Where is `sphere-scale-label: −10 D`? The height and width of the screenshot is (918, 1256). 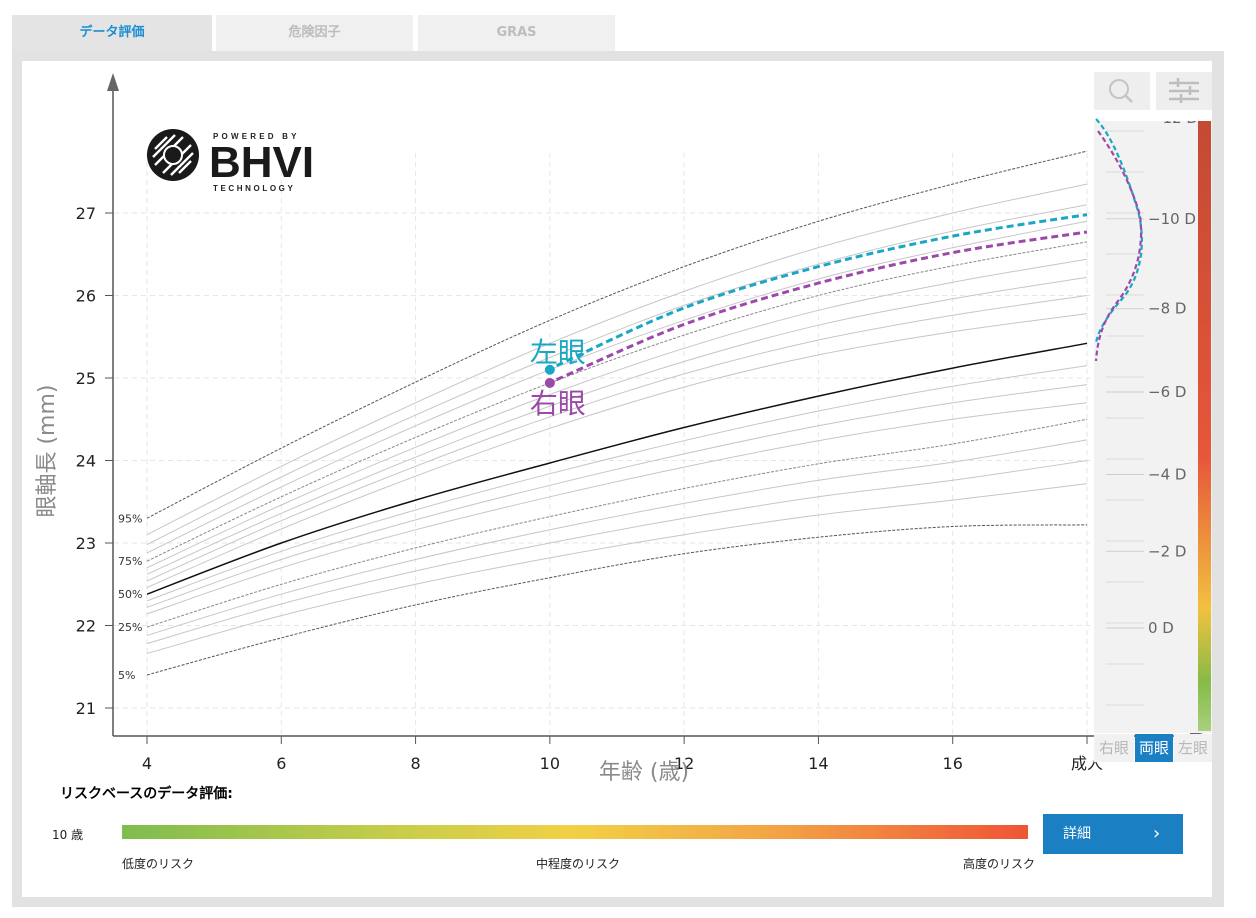
sphere-scale-label: −10 D is located at coordinates (1172, 219).